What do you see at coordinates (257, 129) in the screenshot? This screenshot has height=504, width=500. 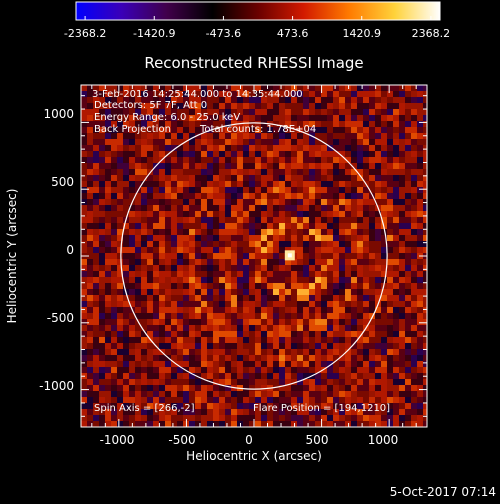 I see `total-counts-text: Total counts: 1.78E+04` at bounding box center [257, 129].